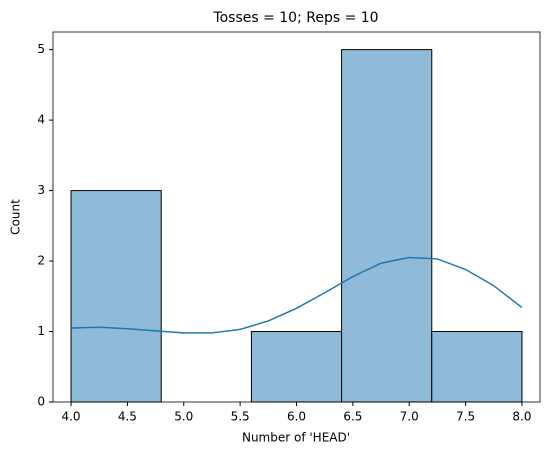  I want to click on x-tick-label: 5.0, so click(183, 417).